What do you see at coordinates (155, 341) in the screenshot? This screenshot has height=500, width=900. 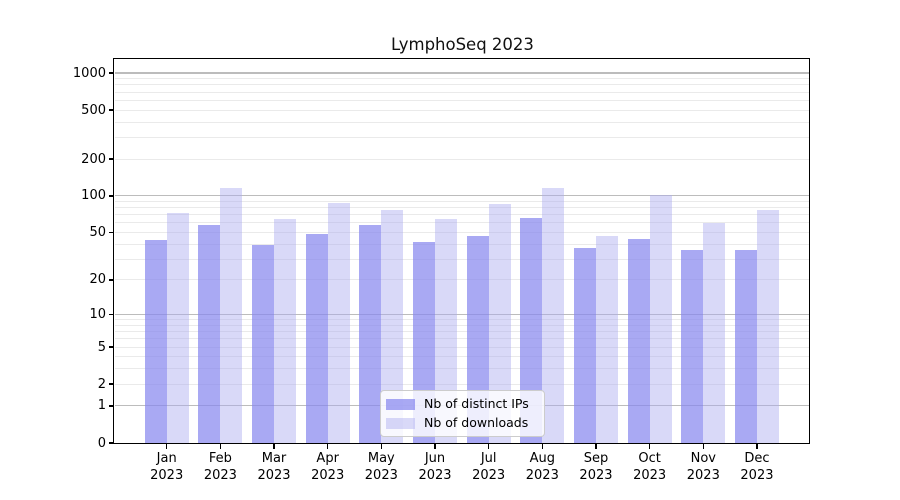 I see `bar-distinct-ips-jan` at bounding box center [155, 341].